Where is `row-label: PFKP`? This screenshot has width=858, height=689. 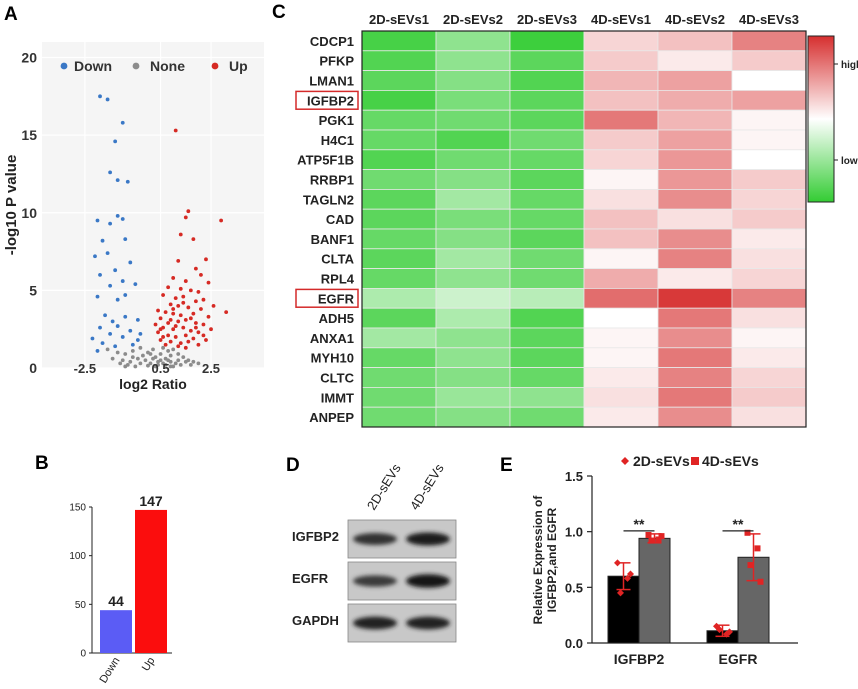
row-label: PFKP is located at coordinates (336, 61).